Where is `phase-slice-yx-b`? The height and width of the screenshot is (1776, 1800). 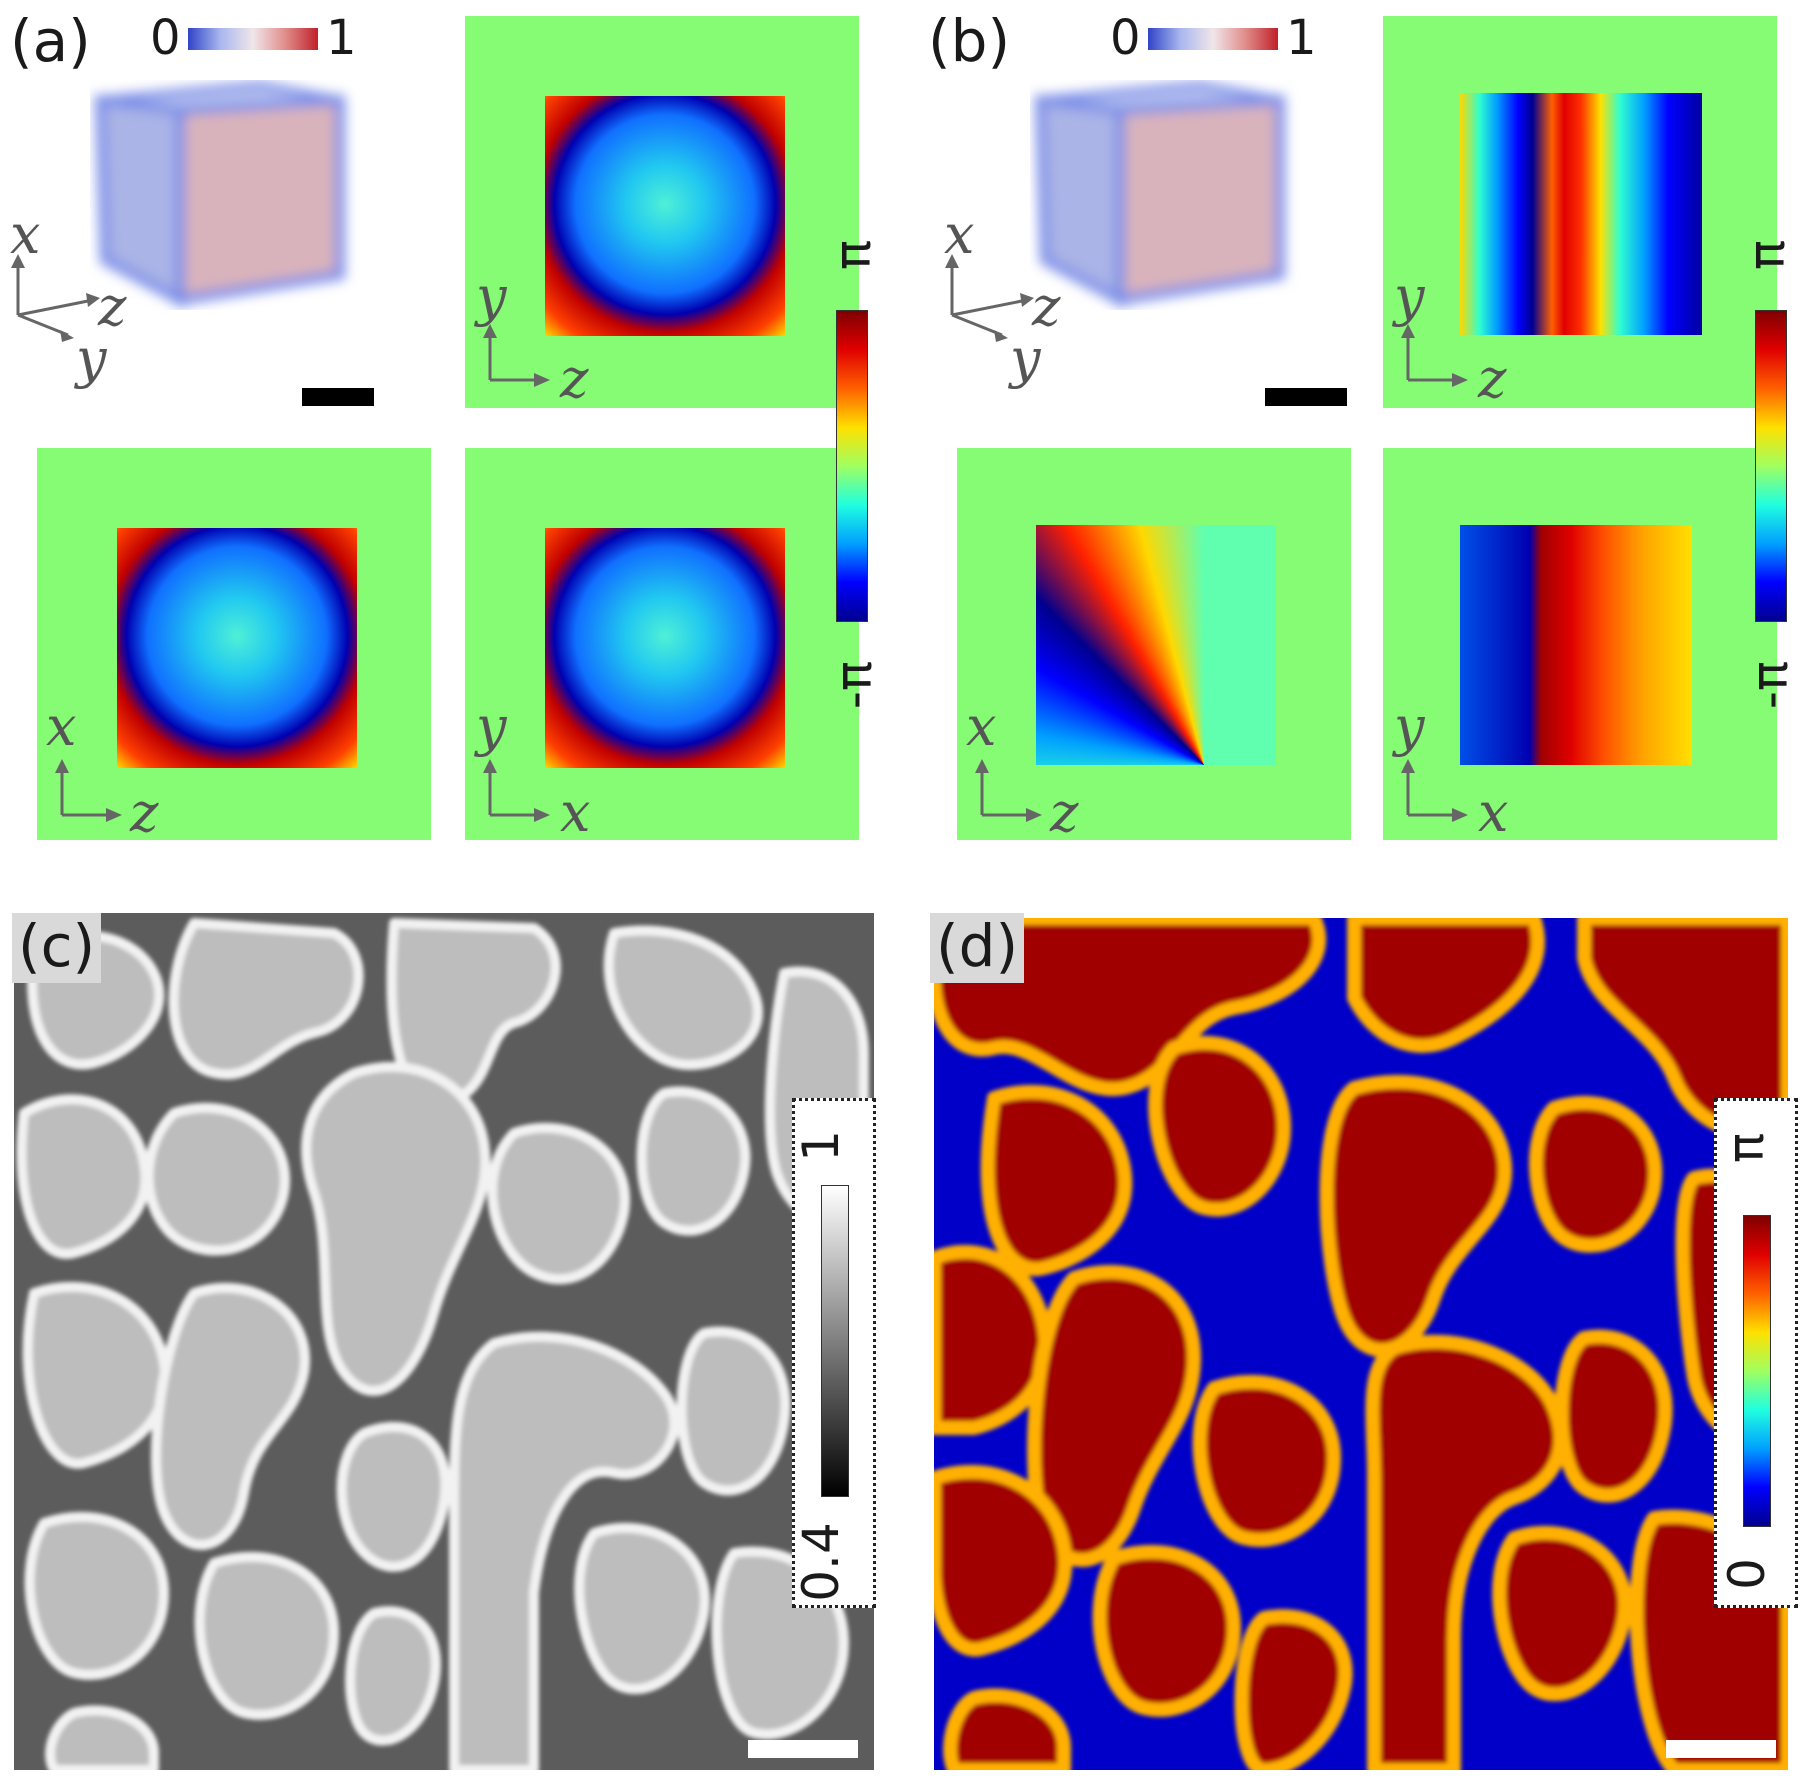
phase-slice-yx-b is located at coordinates (1580, 644).